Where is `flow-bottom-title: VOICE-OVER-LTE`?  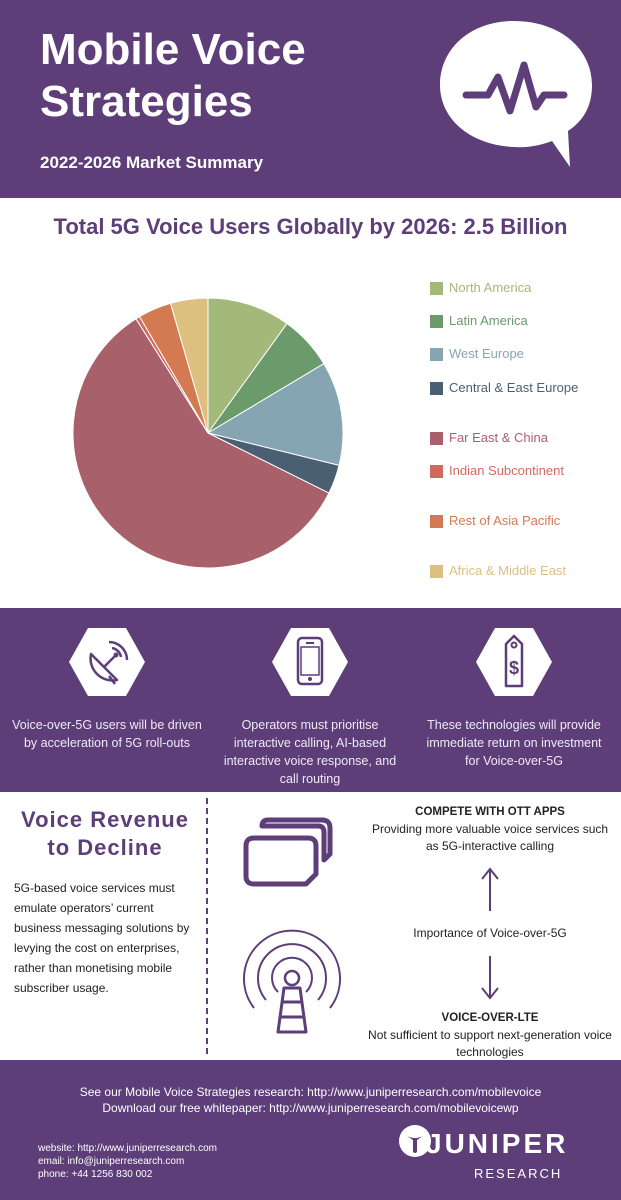
flow-bottom-title: VOICE-OVER-LTE is located at coordinates (490, 1018).